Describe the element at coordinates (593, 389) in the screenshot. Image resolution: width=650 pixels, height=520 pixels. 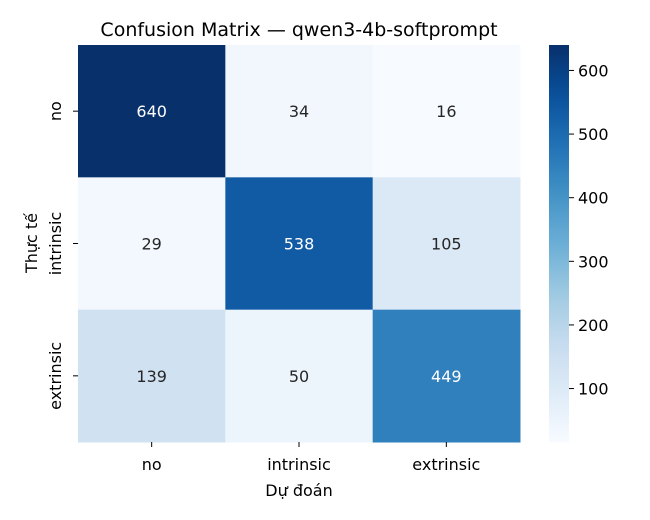
I see `colorbar-tick-label: 100` at that location.